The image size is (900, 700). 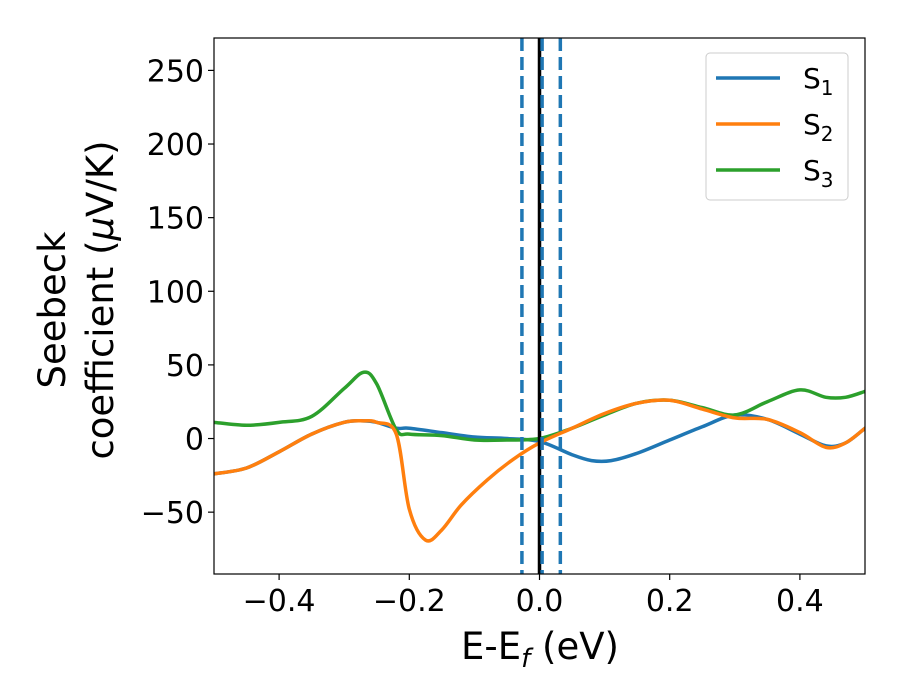 I want to click on y-tick-label: −50, so click(x=172, y=513).